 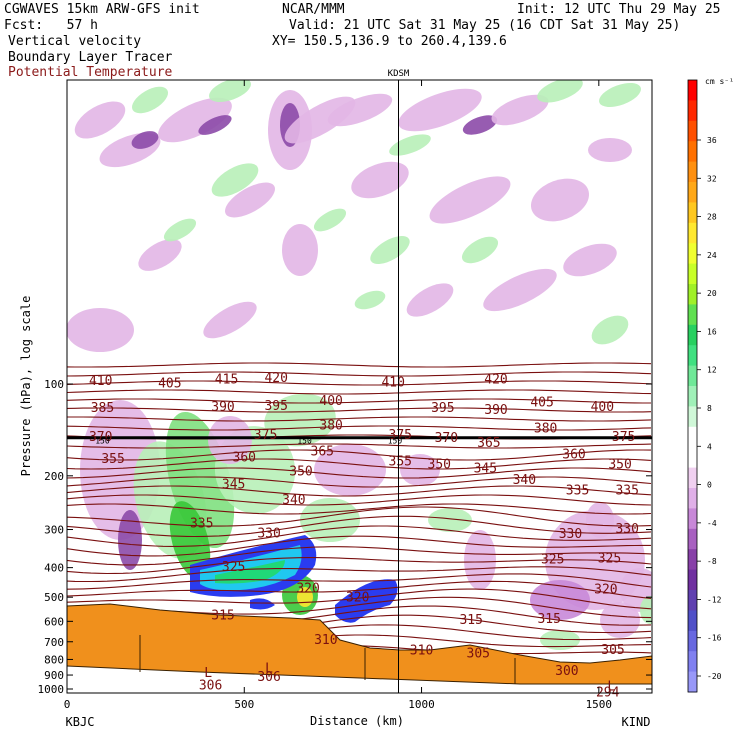 What do you see at coordinates (577, 491) in the screenshot?
I see `theta-label: 335` at bounding box center [577, 491].